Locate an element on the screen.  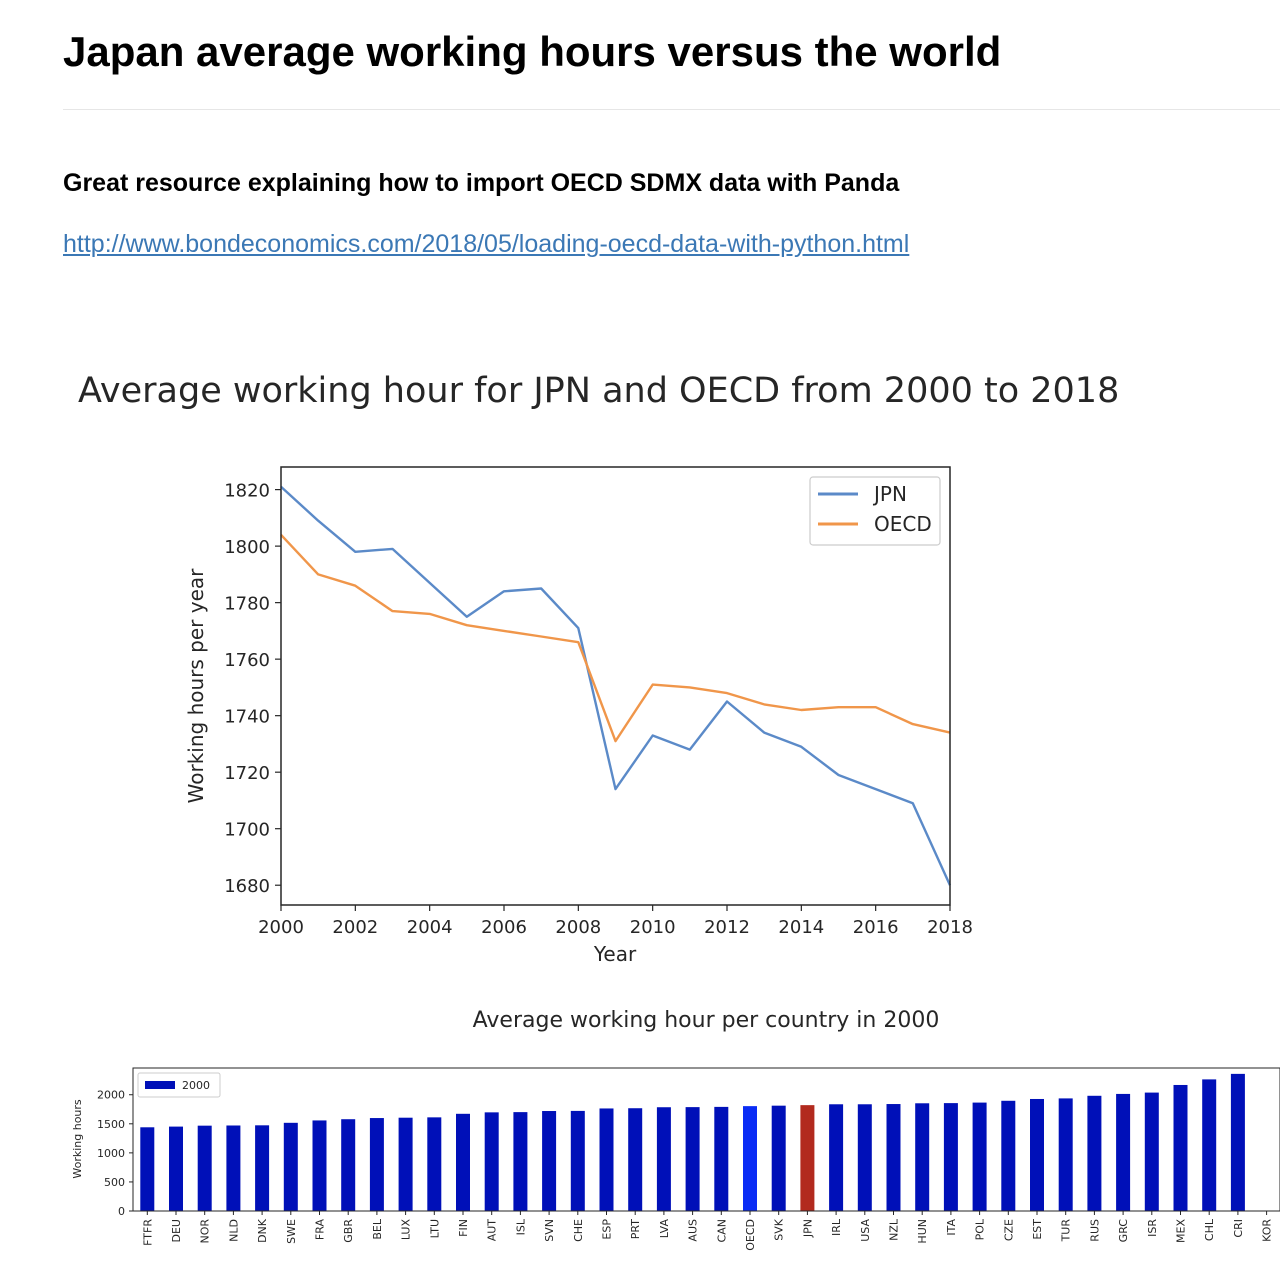
bar-plot-frame is located at coordinates (706, 1139).